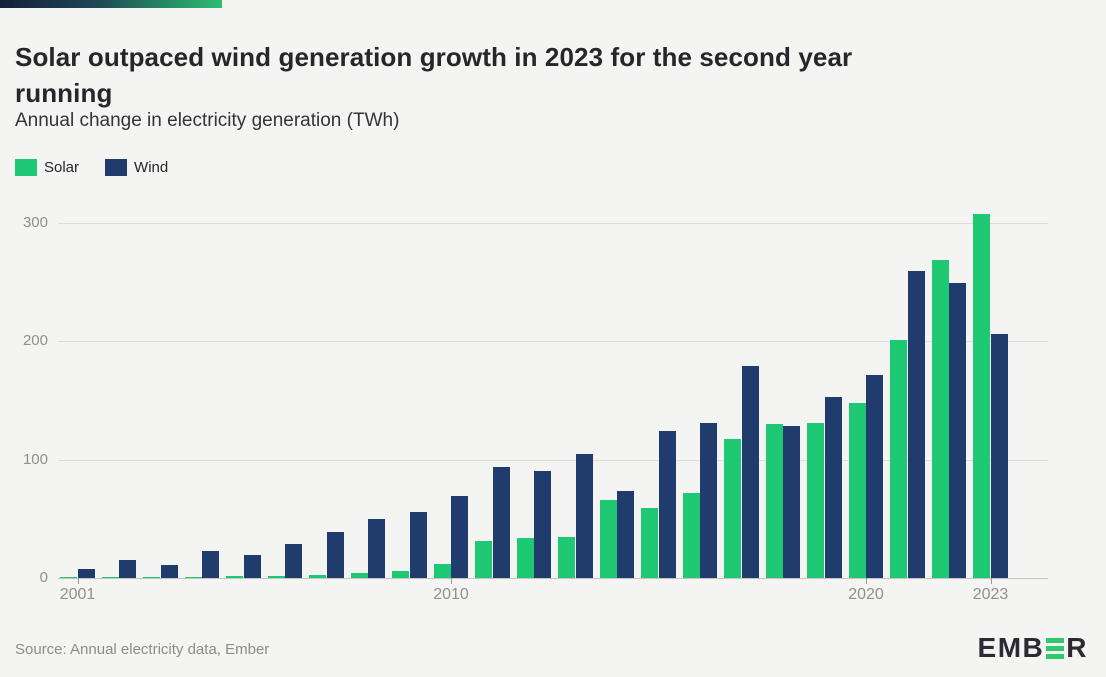  What do you see at coordinates (317, 576) in the screenshot?
I see `bar-solar-2007` at bounding box center [317, 576].